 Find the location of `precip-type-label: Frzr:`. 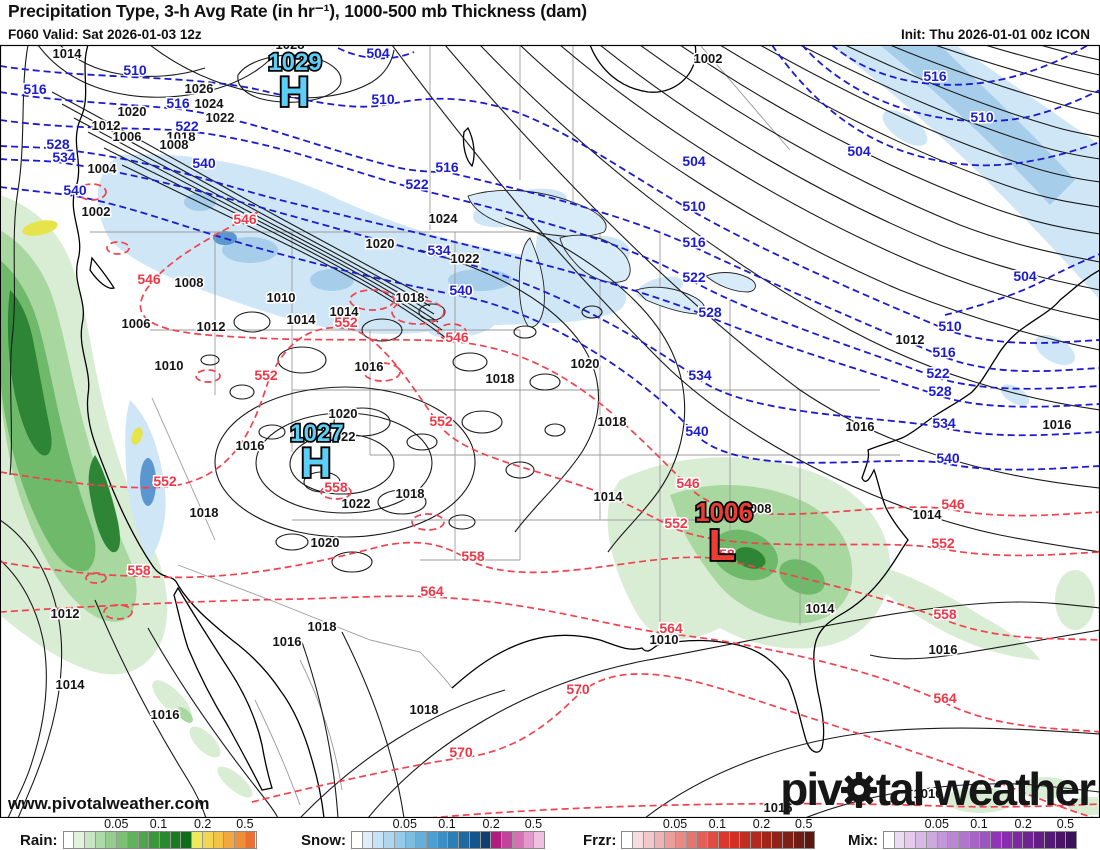

precip-type-label: Frzr: is located at coordinates (600, 840).